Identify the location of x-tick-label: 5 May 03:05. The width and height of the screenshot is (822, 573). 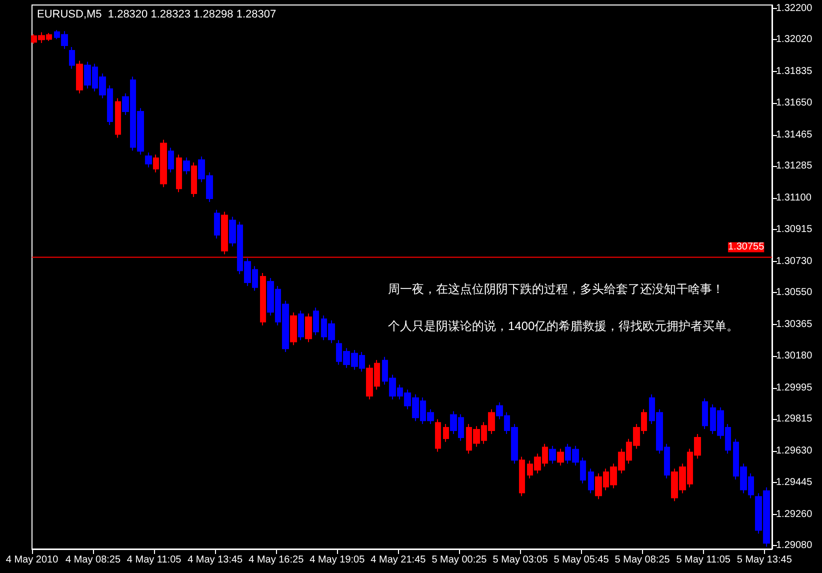
(520, 560).